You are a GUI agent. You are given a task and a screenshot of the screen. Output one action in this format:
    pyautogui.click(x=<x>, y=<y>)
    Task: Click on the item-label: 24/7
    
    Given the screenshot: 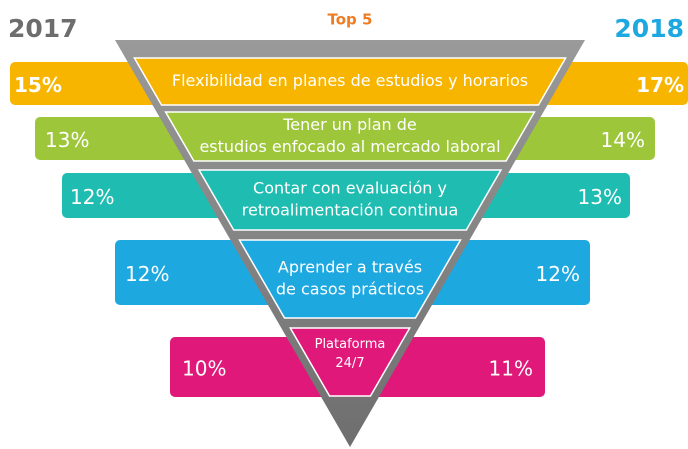 What is the action you would take?
    pyautogui.click(x=349, y=363)
    